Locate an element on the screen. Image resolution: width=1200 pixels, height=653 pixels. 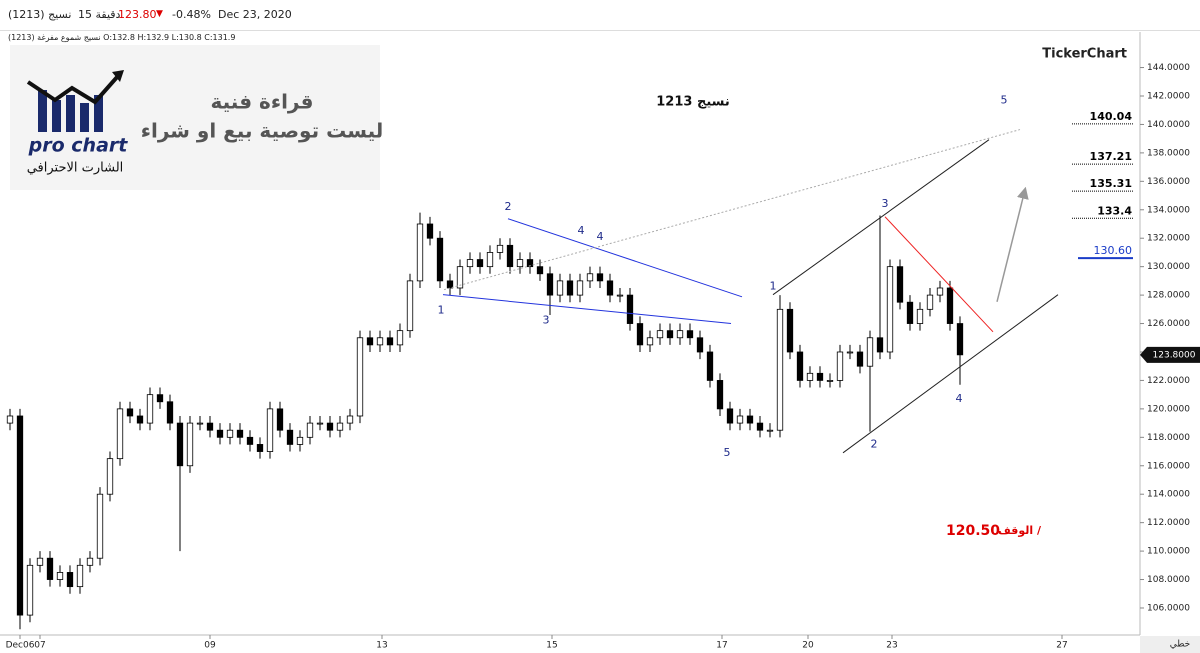
y-tick-label: 140.0000 is located at coordinates (1168, 125).